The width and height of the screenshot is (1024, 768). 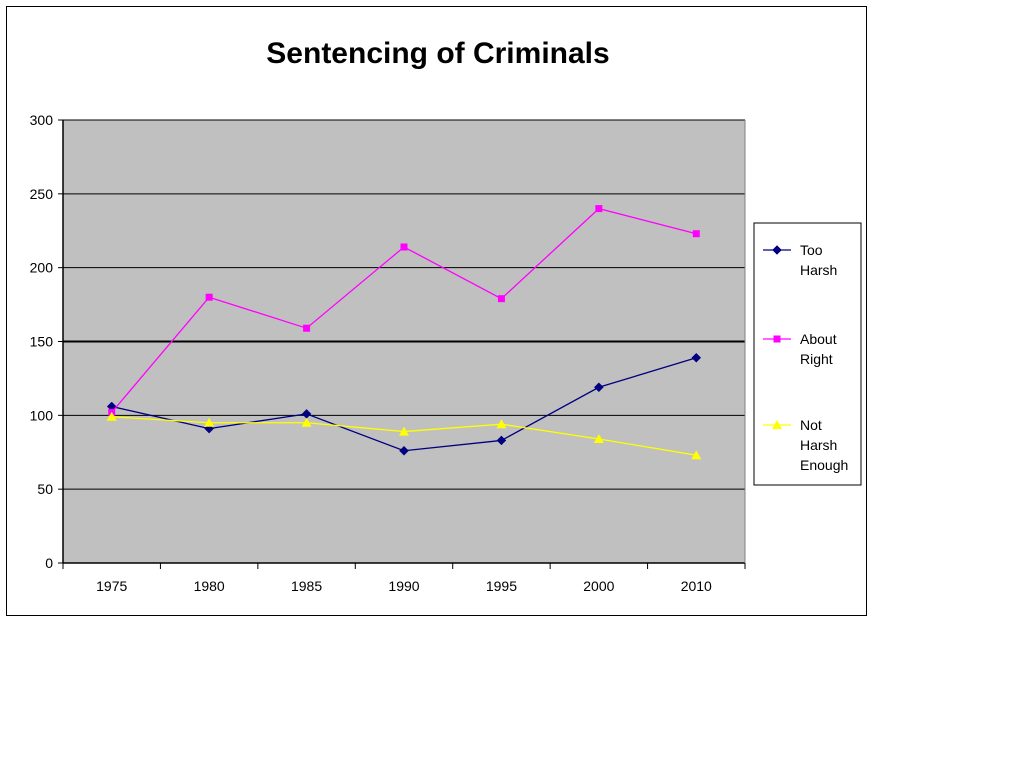 What do you see at coordinates (42, 342) in the screenshot?
I see `y-tick-label: 150` at bounding box center [42, 342].